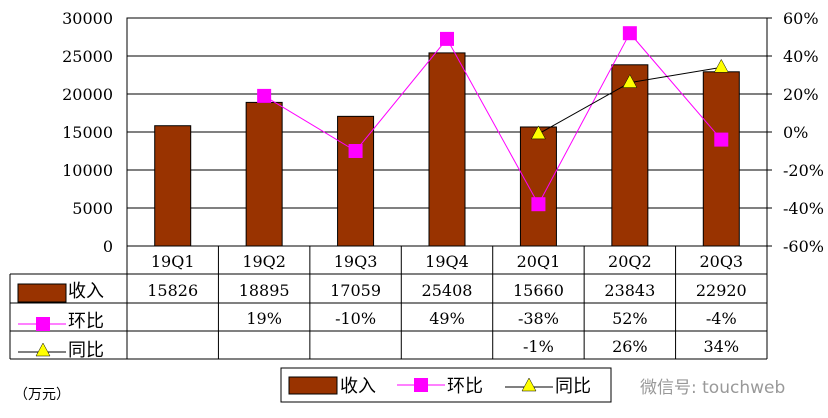 The width and height of the screenshot is (828, 418). Describe the element at coordinates (803, 208) in the screenshot. I see `right-tick-label: -40%` at that location.